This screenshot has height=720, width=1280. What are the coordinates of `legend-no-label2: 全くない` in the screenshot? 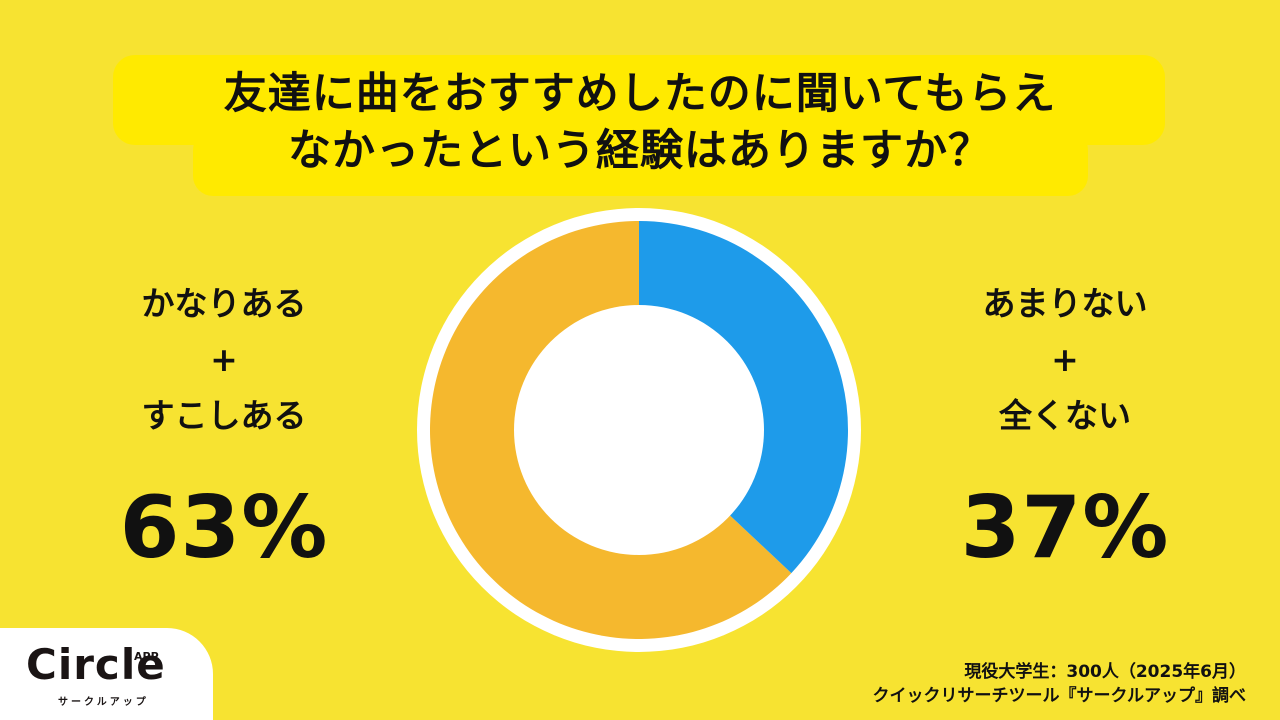 It's located at (1065, 415).